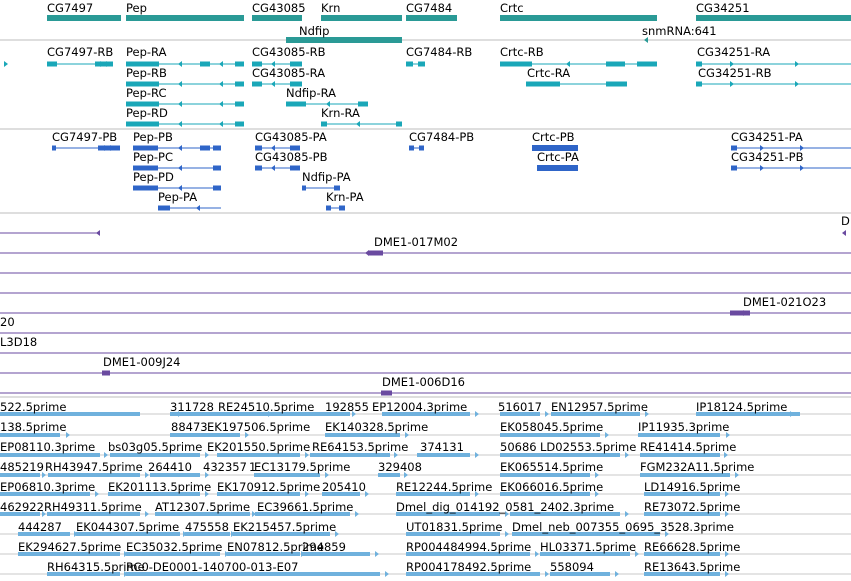 The image size is (851, 581). Describe the element at coordinates (142, 84) in the screenshot. I see `transcript-pep-rb-exon` at that location.